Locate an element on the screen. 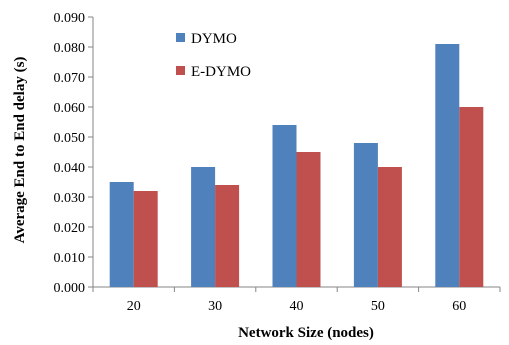  x-tick-label: 60 is located at coordinates (459, 306).